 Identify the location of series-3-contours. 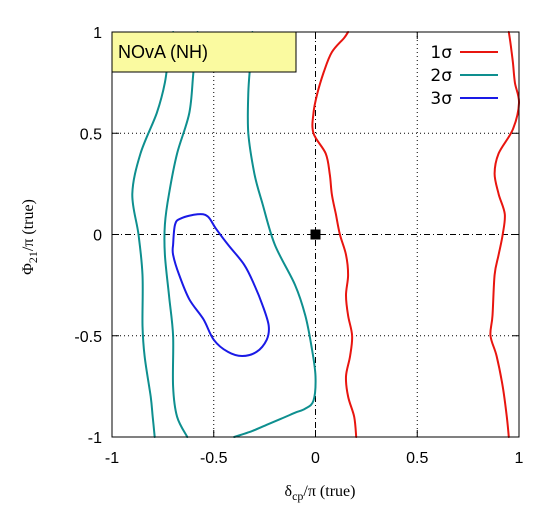
(220, 285).